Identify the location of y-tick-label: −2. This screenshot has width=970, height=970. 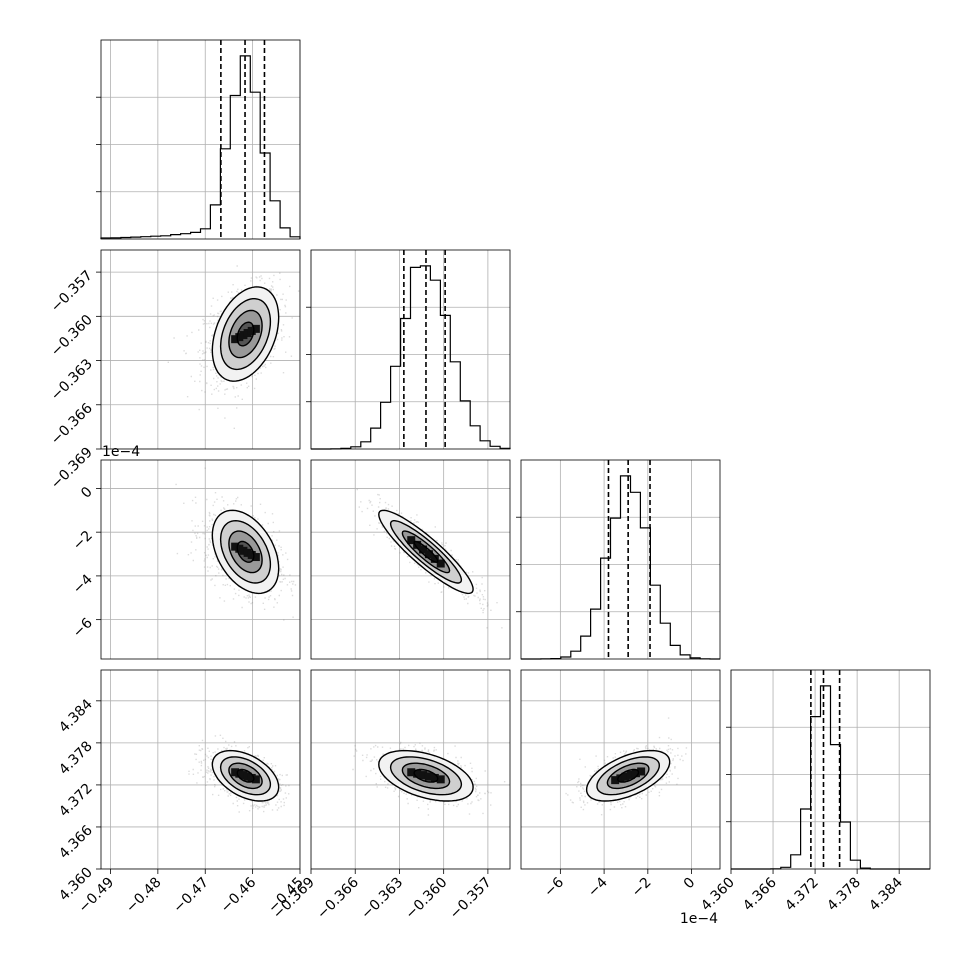
(83, 541).